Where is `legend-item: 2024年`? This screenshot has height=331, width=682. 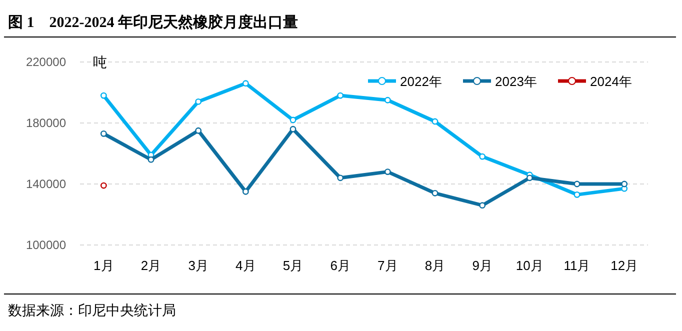
legend-item: 2024年 is located at coordinates (595, 81).